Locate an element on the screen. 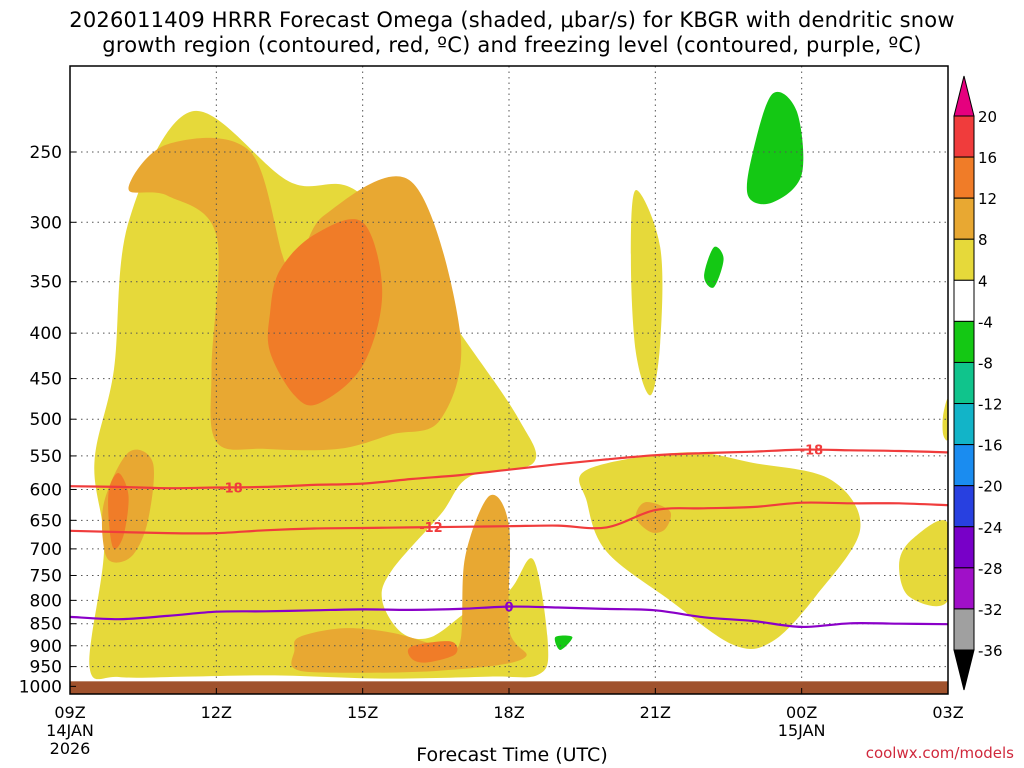 The height and width of the screenshot is (768, 1024). y-tick-label-500: 500 is located at coordinates (46, 420).